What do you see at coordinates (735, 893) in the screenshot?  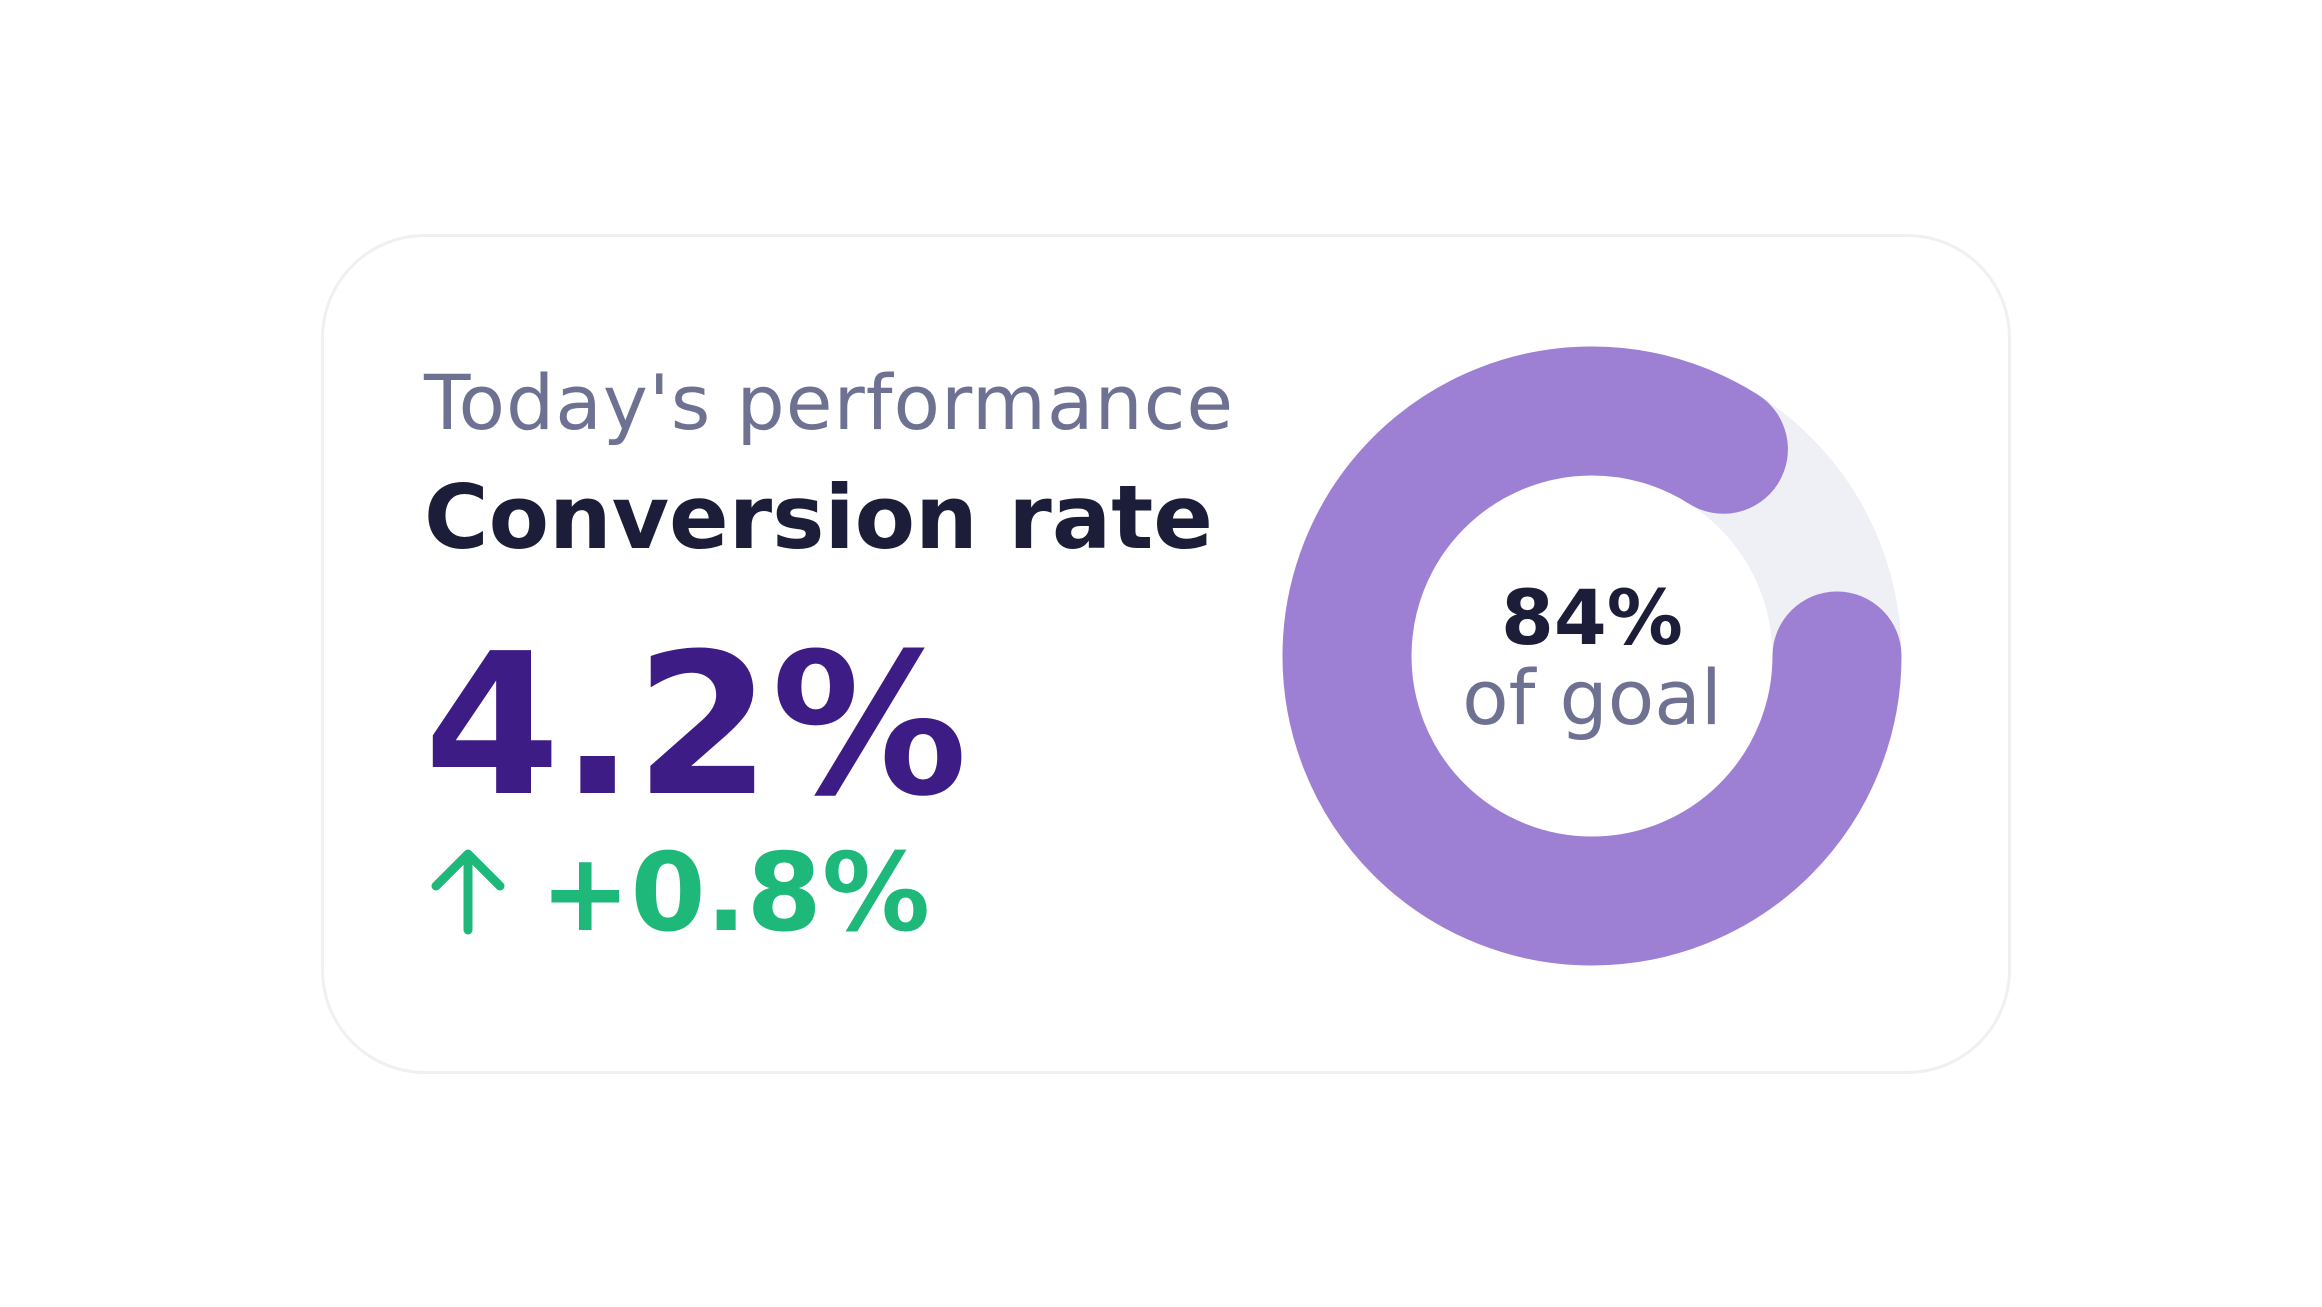 I see `kpi-change: +0.8%` at bounding box center [735, 893].